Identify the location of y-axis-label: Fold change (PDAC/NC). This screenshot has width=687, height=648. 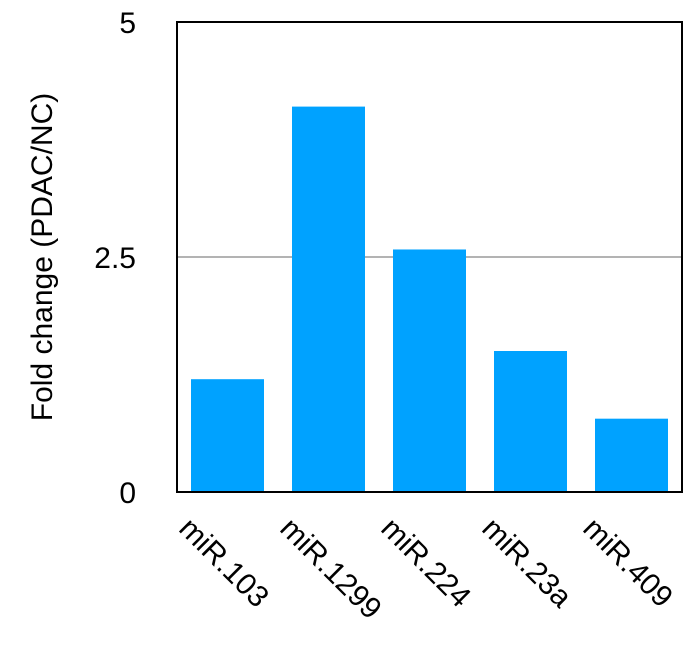
(42, 257).